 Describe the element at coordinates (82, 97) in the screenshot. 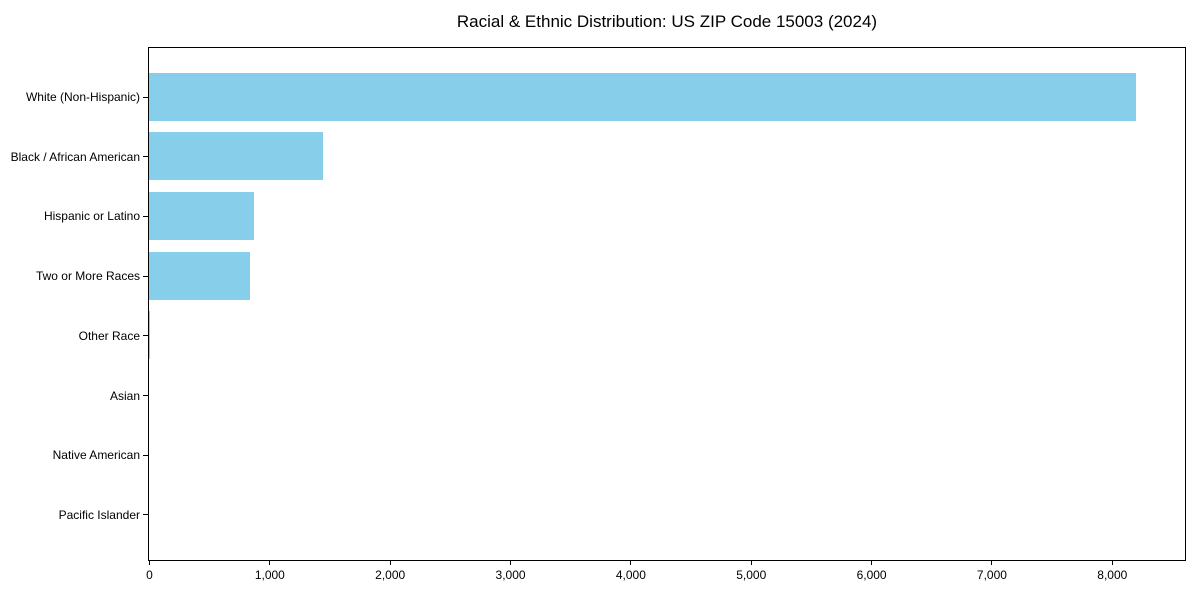

I see `y-axis-category-label: White (Non-Hispanic)` at that location.